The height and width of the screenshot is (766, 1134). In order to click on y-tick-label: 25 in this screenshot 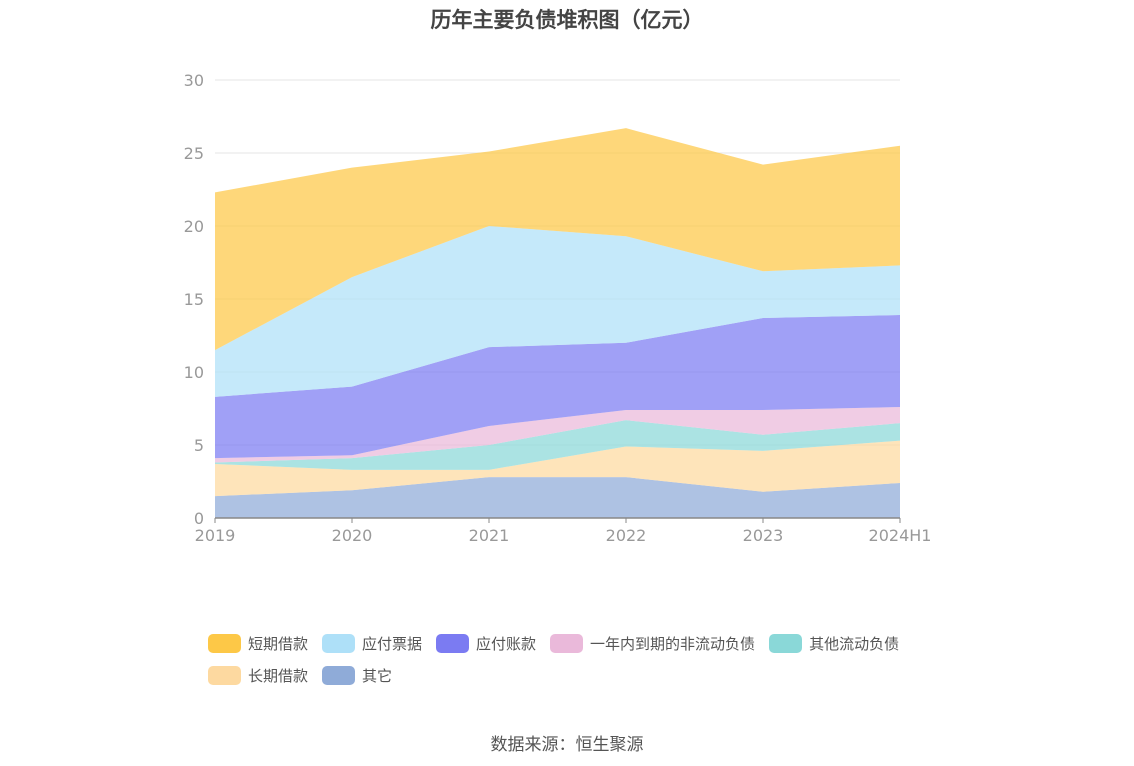, I will do `click(194, 153)`.